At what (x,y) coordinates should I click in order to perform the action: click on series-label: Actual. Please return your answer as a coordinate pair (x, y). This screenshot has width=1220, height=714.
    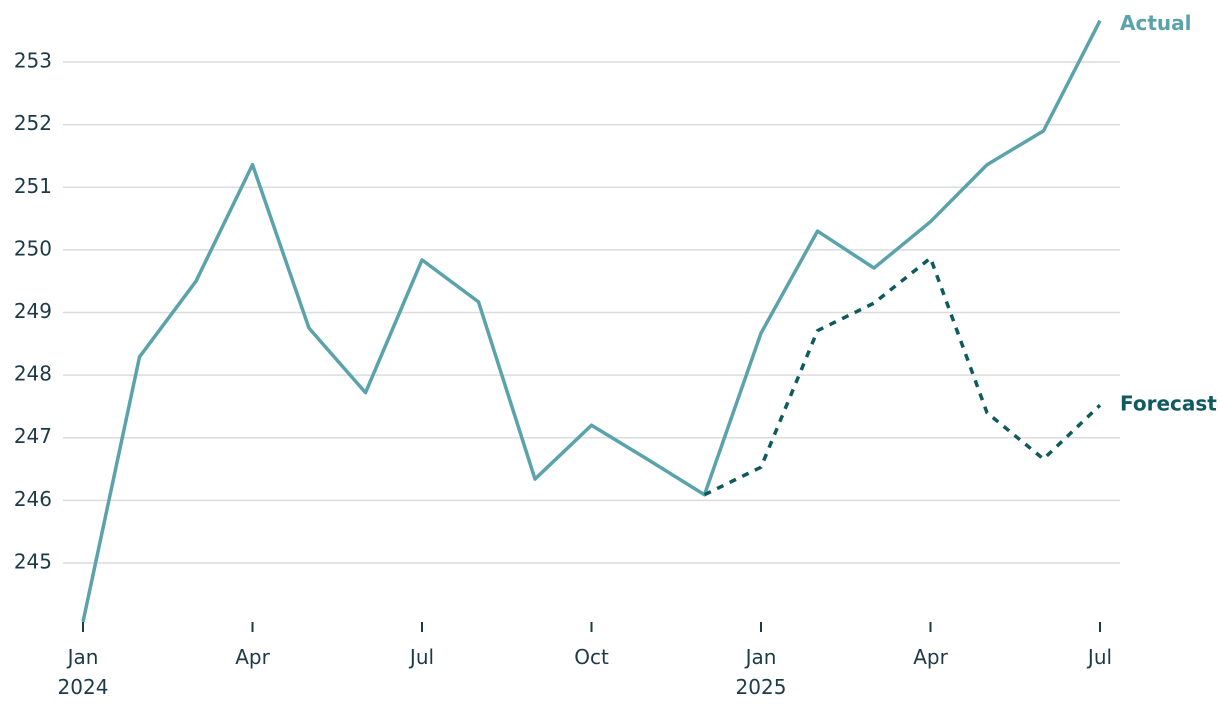
    Looking at the image, I should click on (1155, 23).